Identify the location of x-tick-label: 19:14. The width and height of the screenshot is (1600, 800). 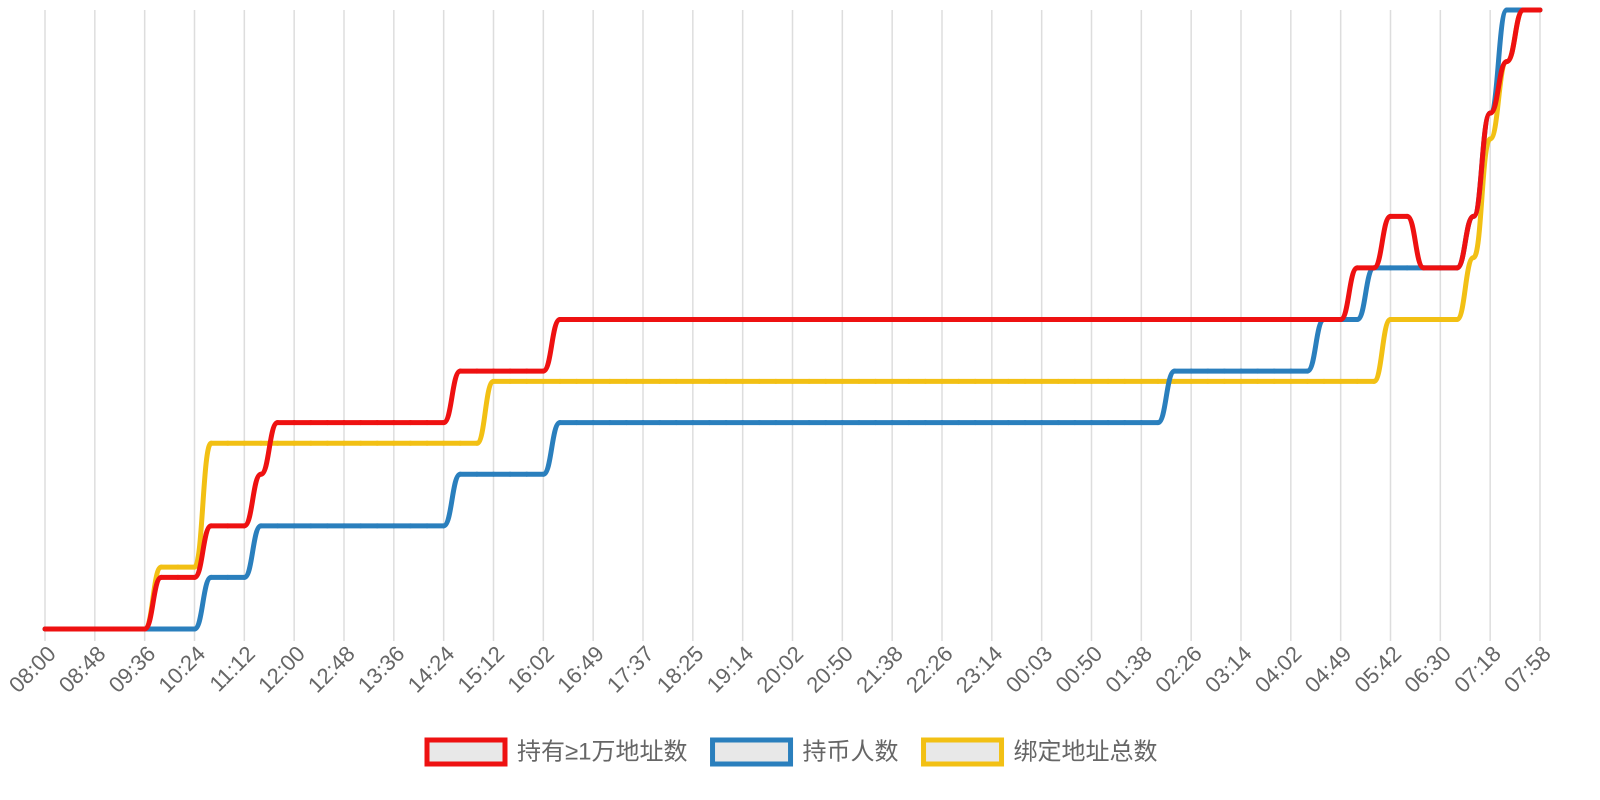
(730, 669).